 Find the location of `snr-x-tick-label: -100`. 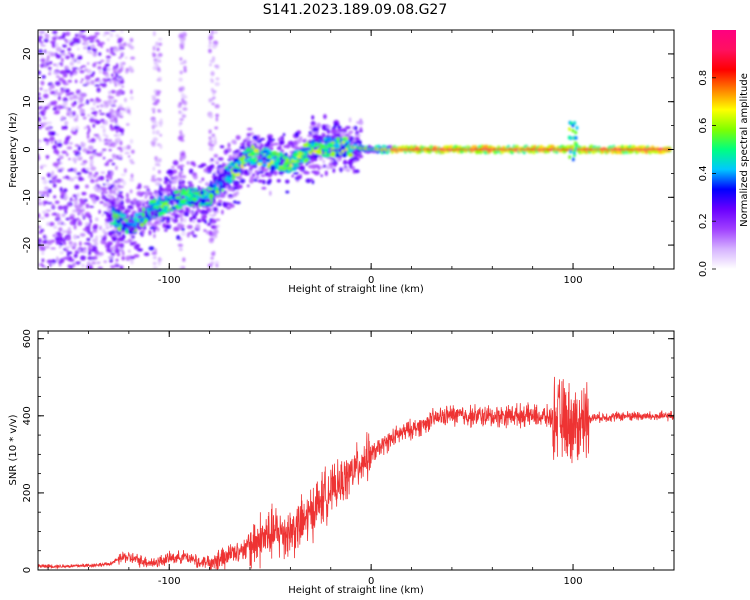

snr-x-tick-label: -100 is located at coordinates (169, 581).